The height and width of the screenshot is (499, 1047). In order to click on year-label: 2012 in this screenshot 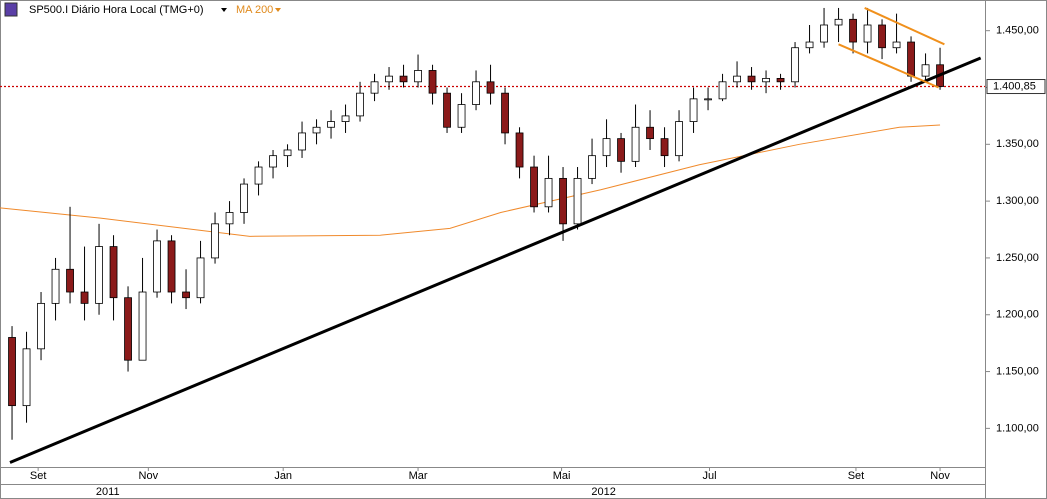, I will do `click(603, 492)`.